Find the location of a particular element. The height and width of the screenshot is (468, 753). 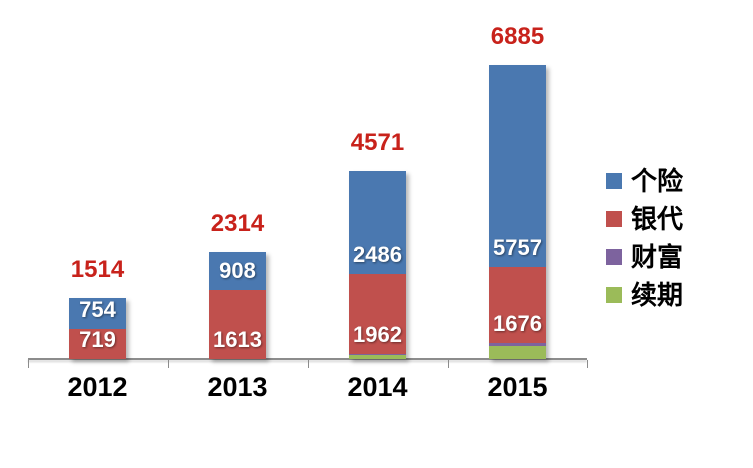

bar-segment-个险-2012: 754 is located at coordinates (97, 313).